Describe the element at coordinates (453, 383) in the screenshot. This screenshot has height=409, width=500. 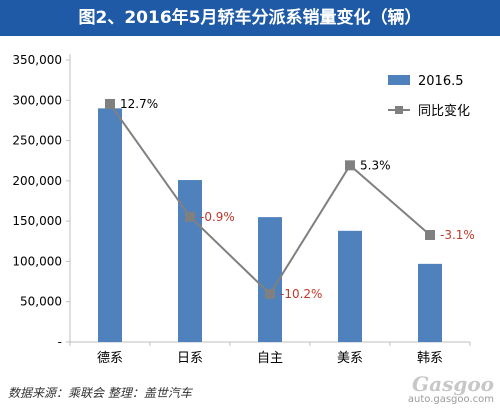
I see `watermark-logo: Gasgoo` at that location.